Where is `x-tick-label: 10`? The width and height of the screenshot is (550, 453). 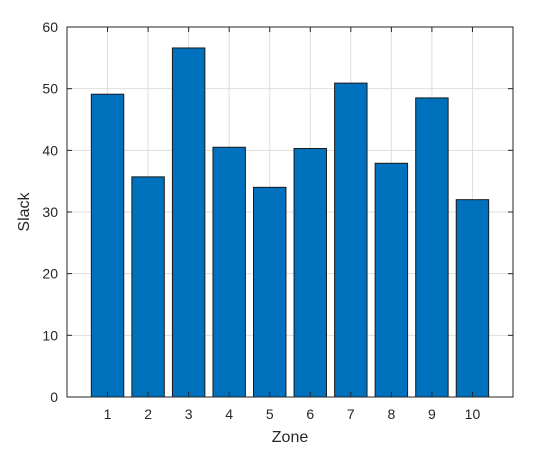 x-tick-label: 10 is located at coordinates (473, 414).